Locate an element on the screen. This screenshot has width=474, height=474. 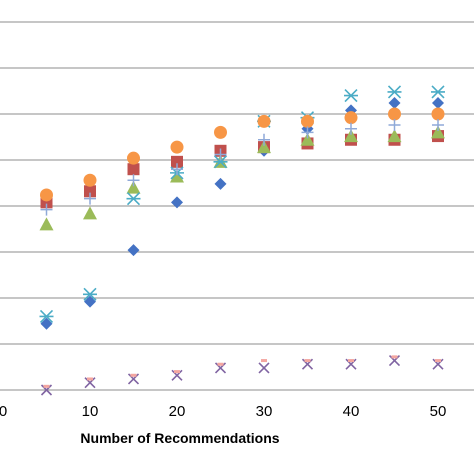
x-tick-label: 50 is located at coordinates (438, 411).